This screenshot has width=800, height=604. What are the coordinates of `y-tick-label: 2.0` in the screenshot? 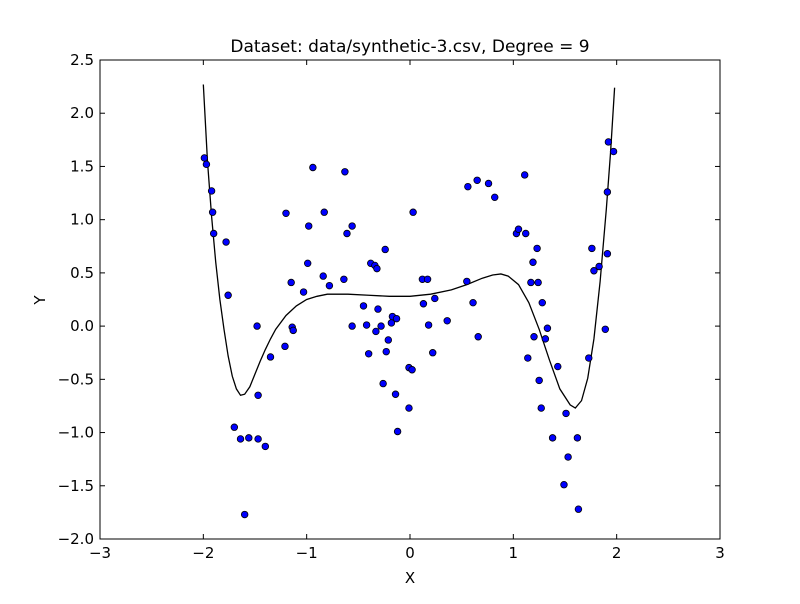 It's located at (82, 113).